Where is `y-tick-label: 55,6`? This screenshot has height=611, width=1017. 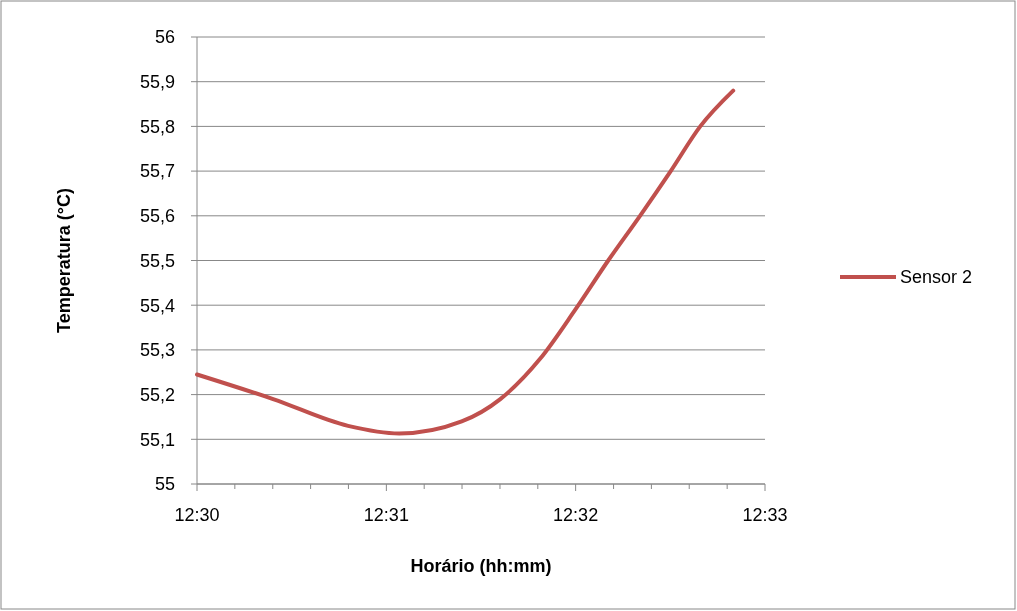
y-tick-label: 55,6 is located at coordinates (157, 216).